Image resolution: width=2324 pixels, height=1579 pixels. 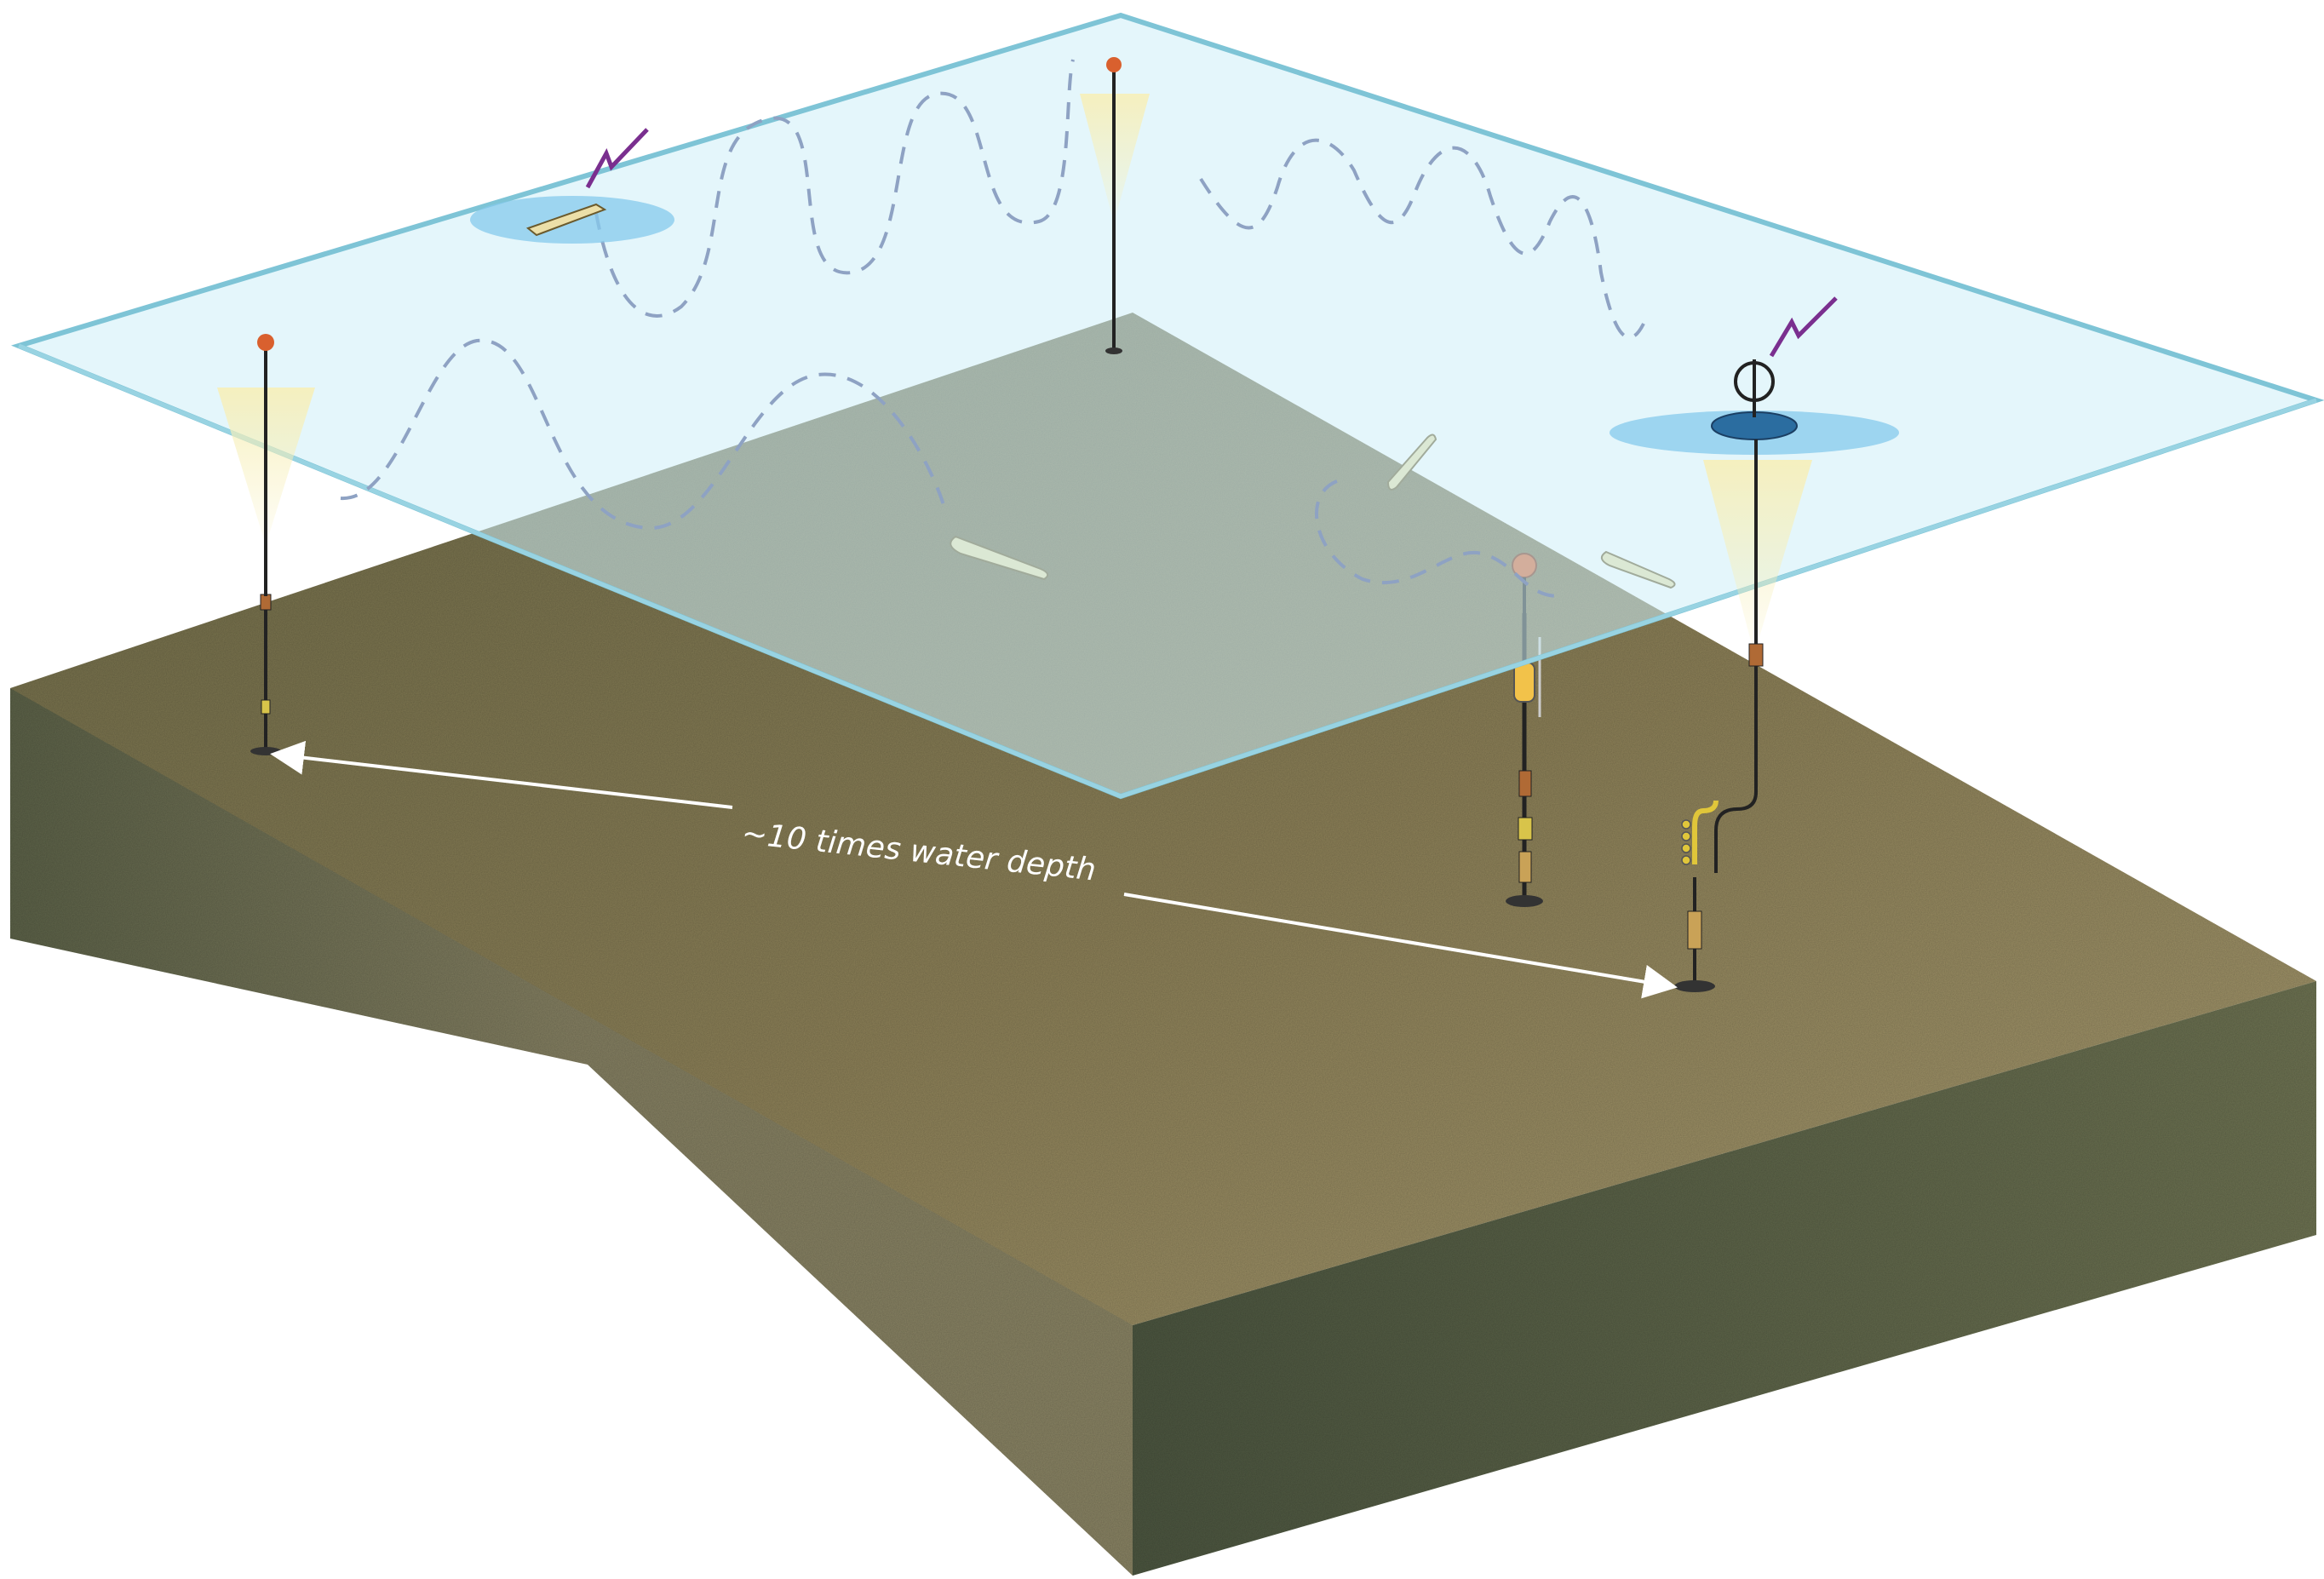 What do you see at coordinates (572, 186) in the screenshot?
I see `surfaced-glider` at bounding box center [572, 186].